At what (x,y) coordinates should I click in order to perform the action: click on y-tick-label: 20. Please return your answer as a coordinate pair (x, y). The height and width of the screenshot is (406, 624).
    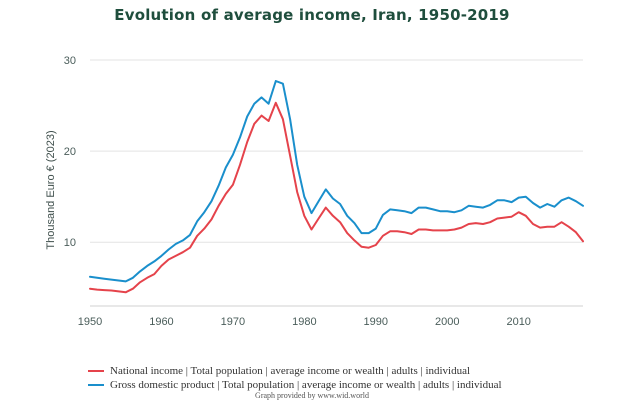
    Looking at the image, I should click on (70, 152).